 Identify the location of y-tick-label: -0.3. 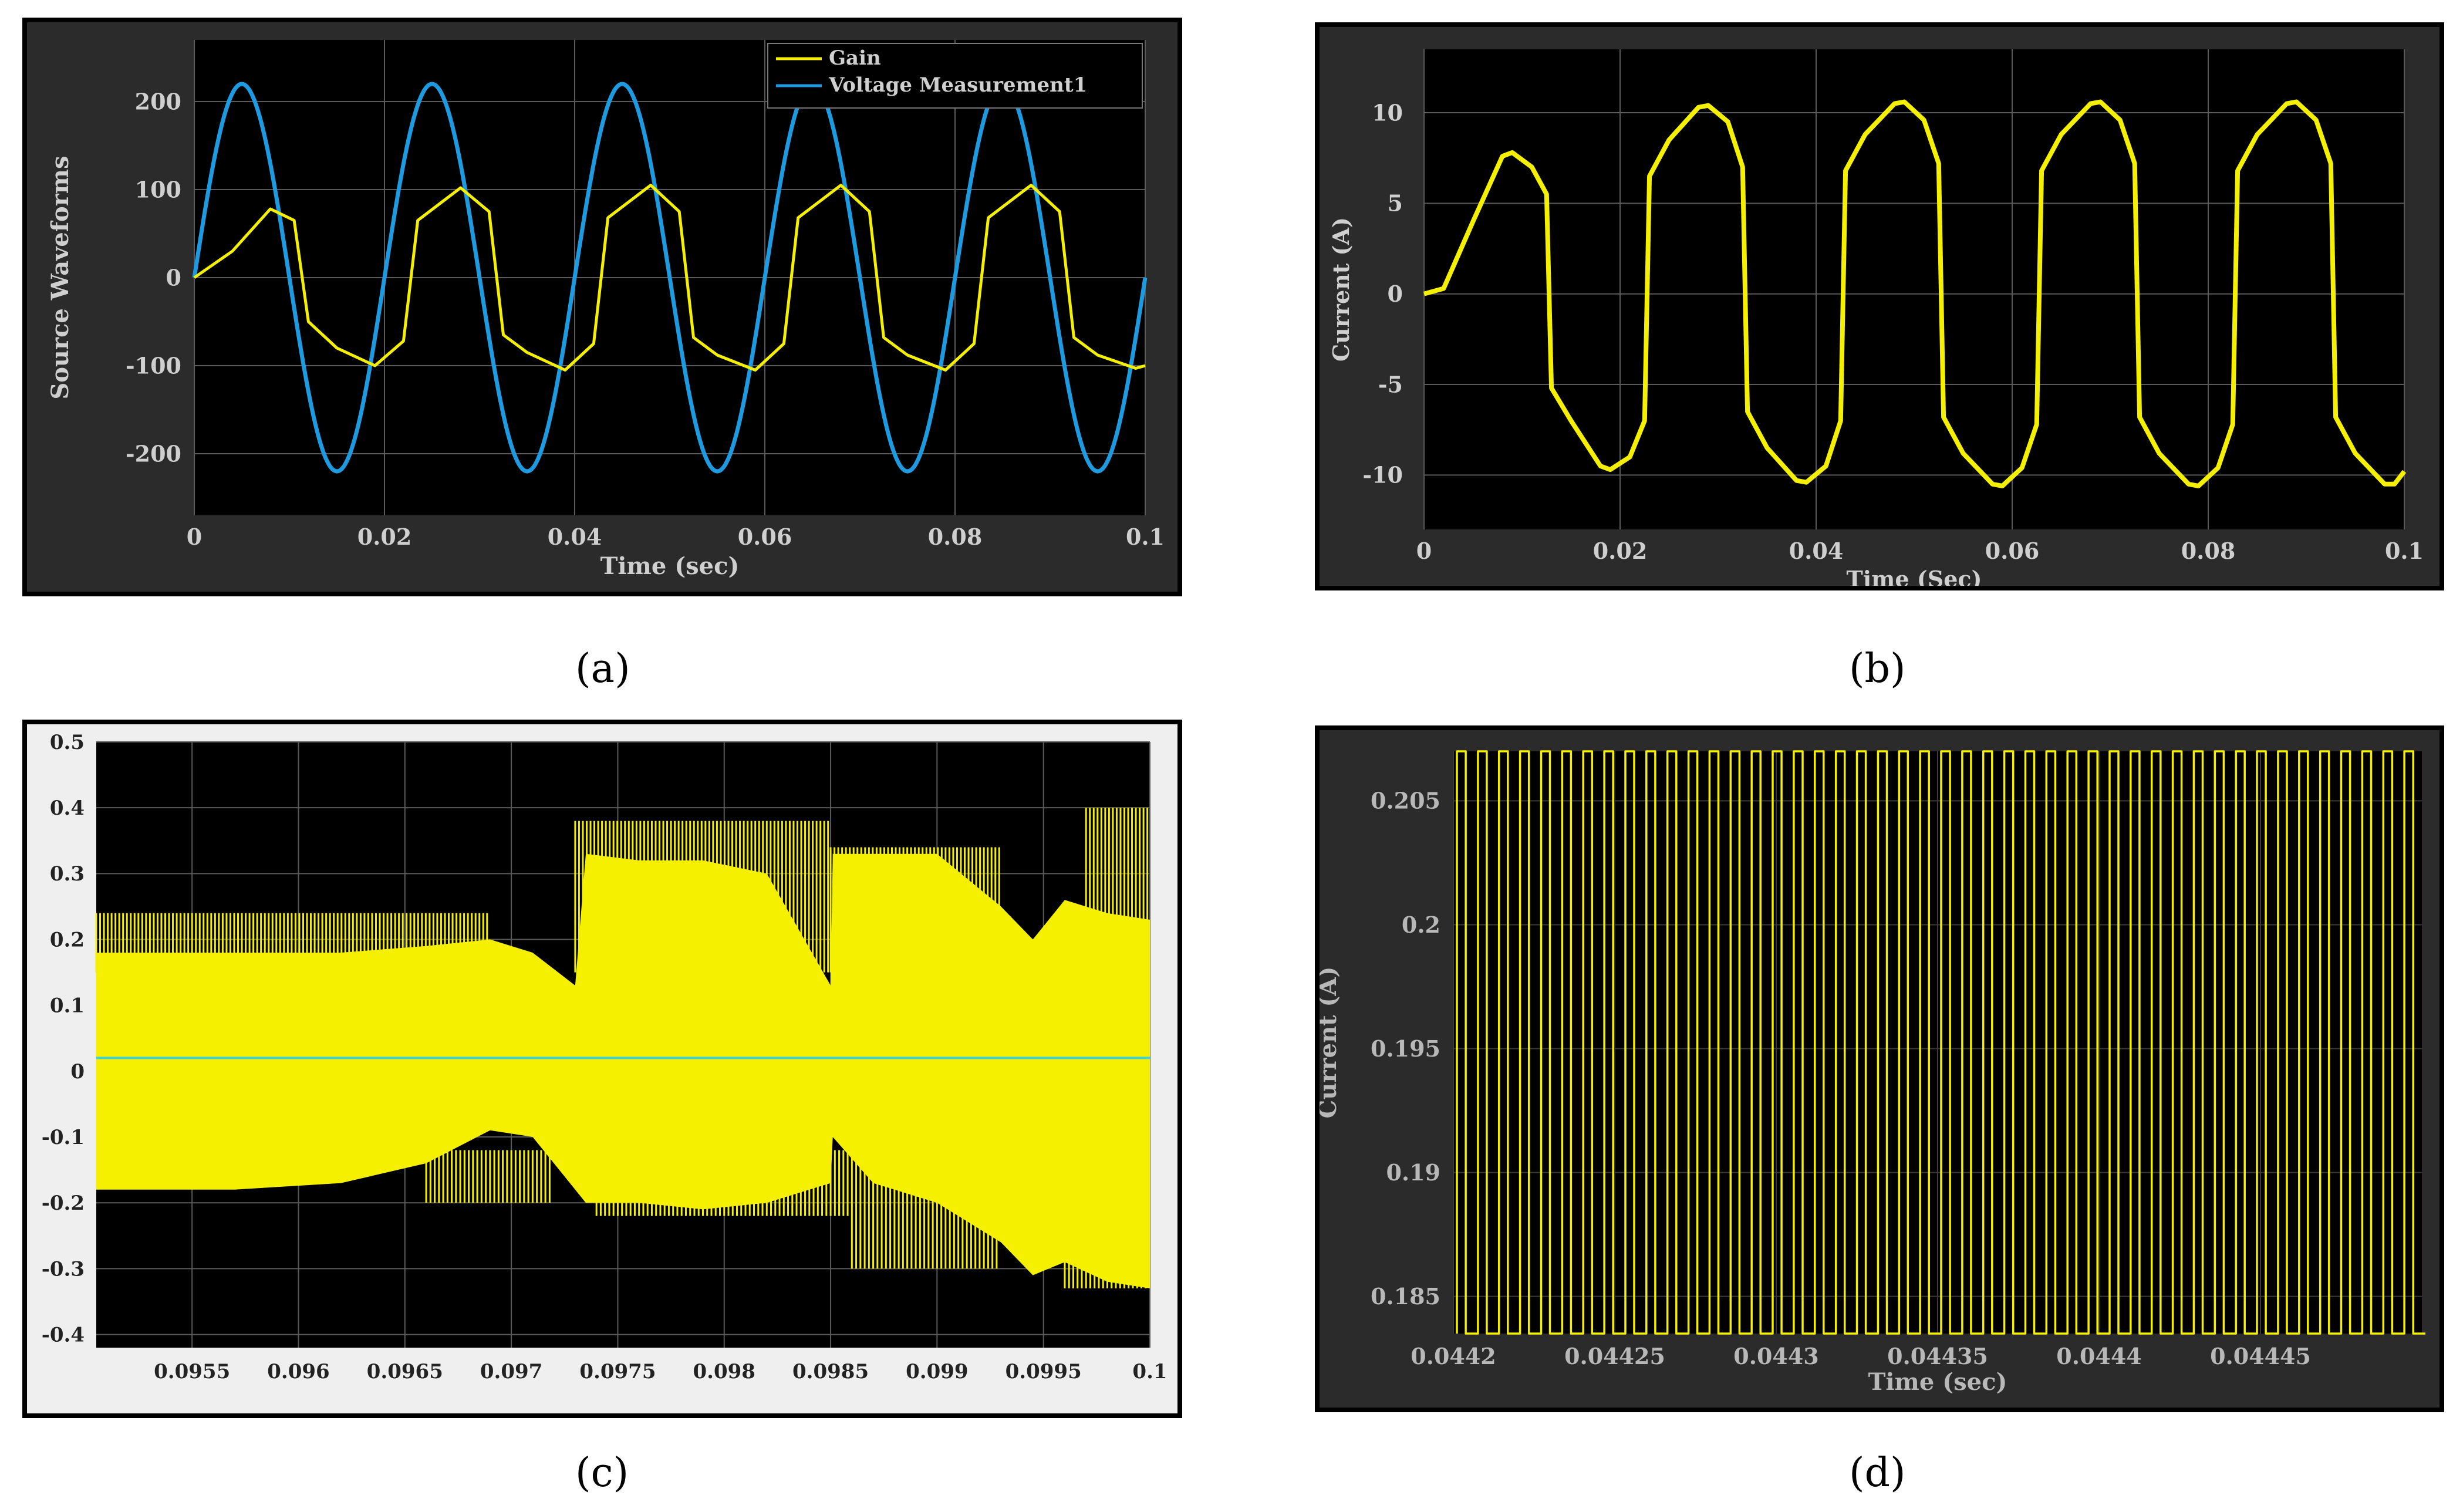
(63, 1269).